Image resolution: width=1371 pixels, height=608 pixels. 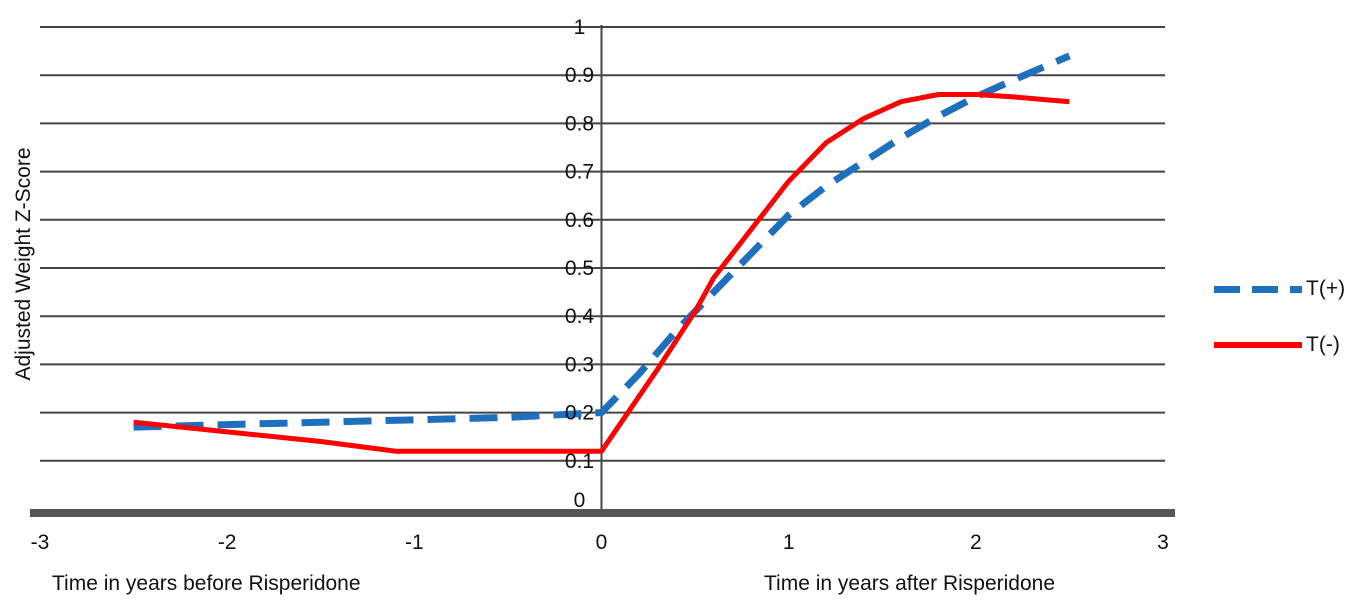 What do you see at coordinates (602, 542) in the screenshot?
I see `x-tick-label-0: 0` at bounding box center [602, 542].